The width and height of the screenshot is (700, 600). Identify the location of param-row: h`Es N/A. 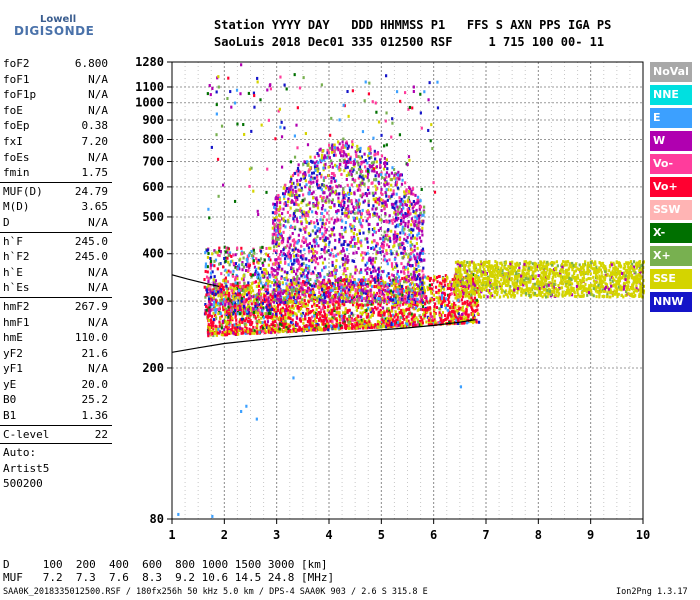
(56, 288).